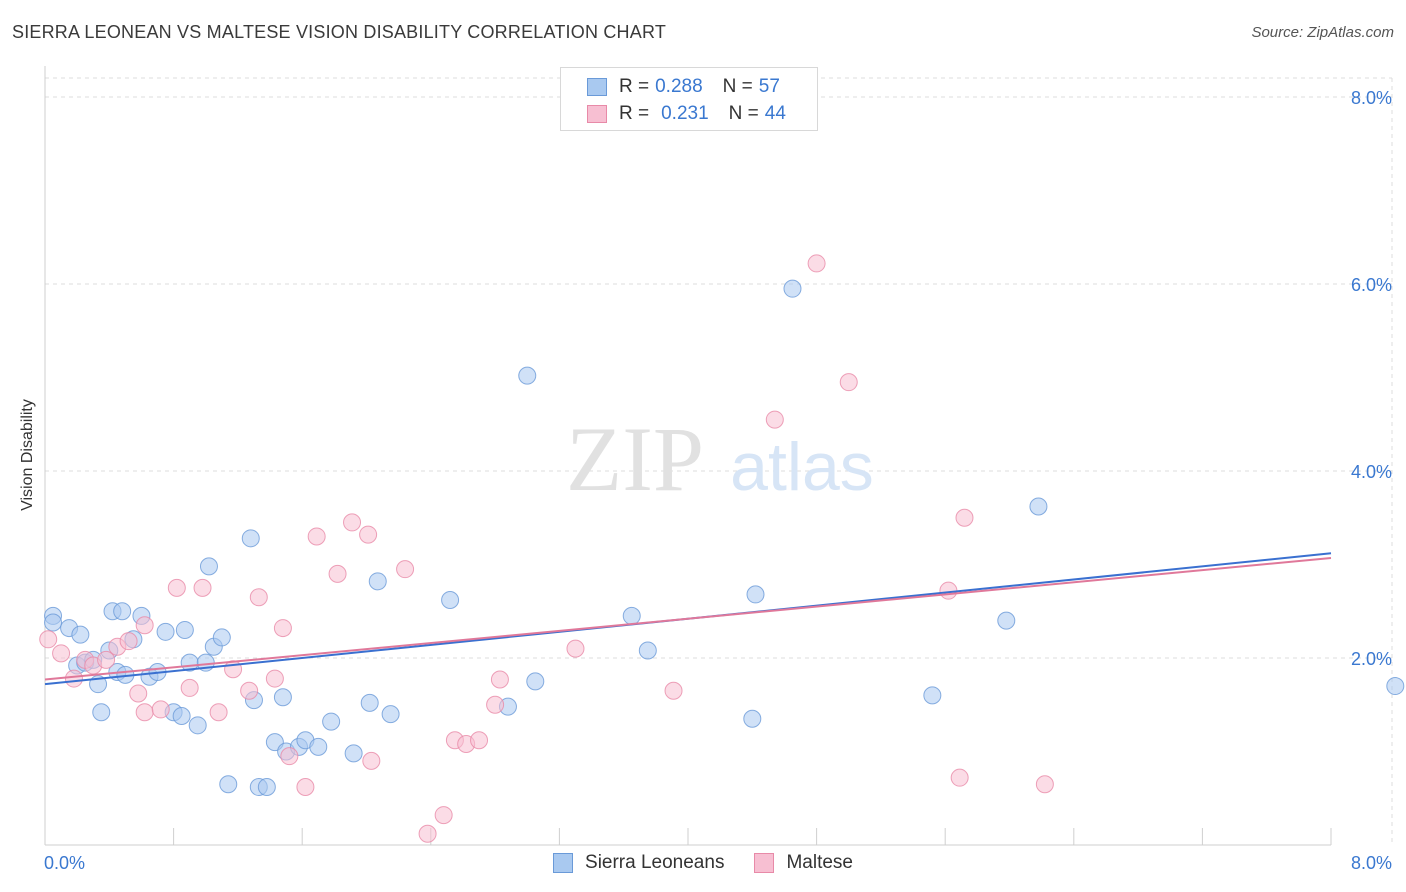  I want to click on y-tick-label: 2.0%, so click(1371, 659).